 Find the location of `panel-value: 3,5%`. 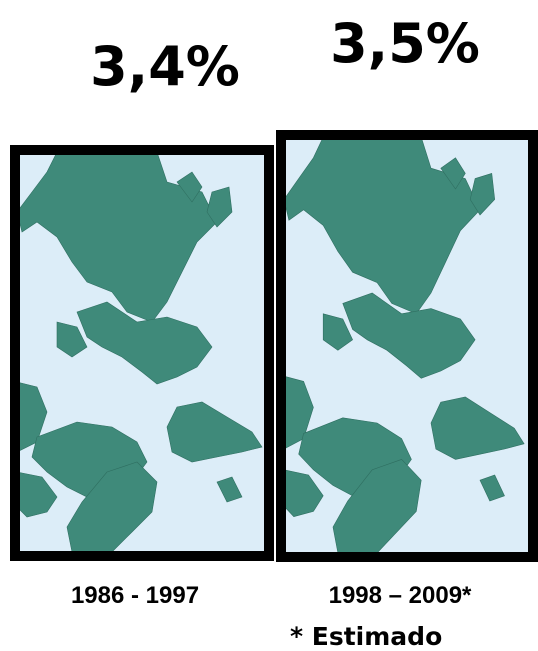

panel-value: 3,5% is located at coordinates (405, 43).